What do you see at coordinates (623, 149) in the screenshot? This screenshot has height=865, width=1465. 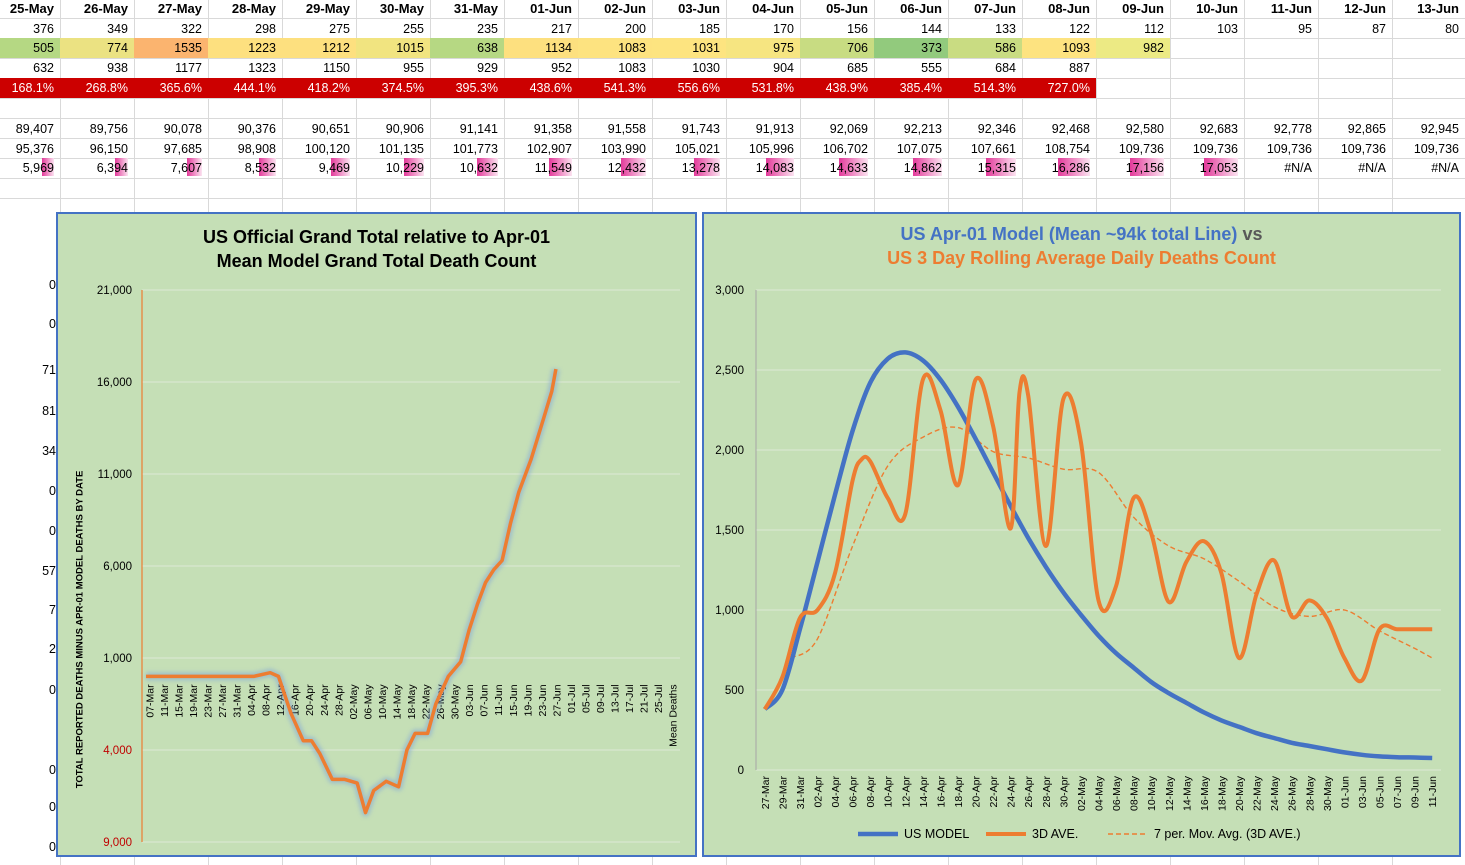 I see `official-total-cell: 103,990` at bounding box center [623, 149].